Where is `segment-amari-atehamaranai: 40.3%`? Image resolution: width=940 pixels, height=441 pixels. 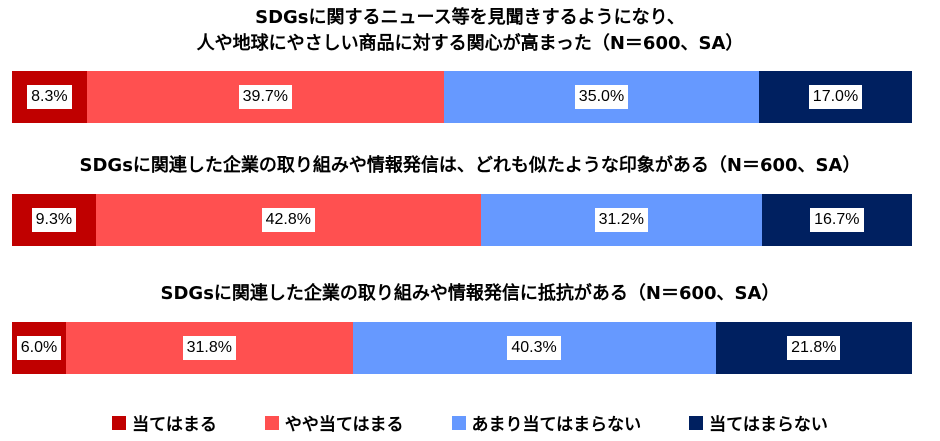 segment-amari-atehamaranai: 40.3% is located at coordinates (534, 348).